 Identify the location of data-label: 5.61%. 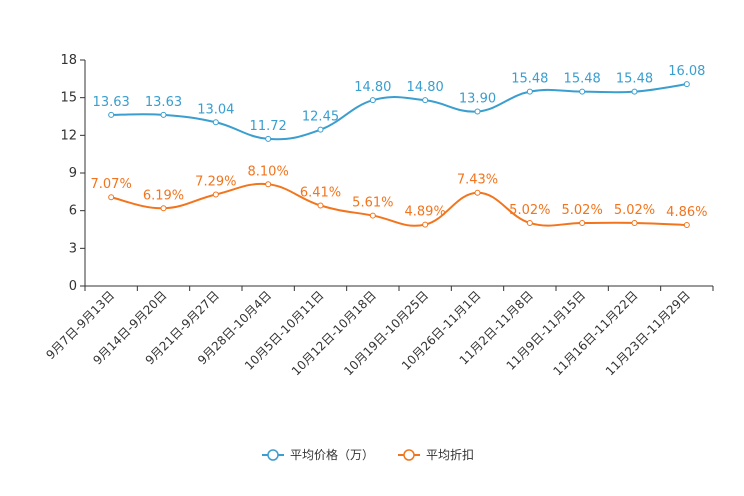
(372, 203).